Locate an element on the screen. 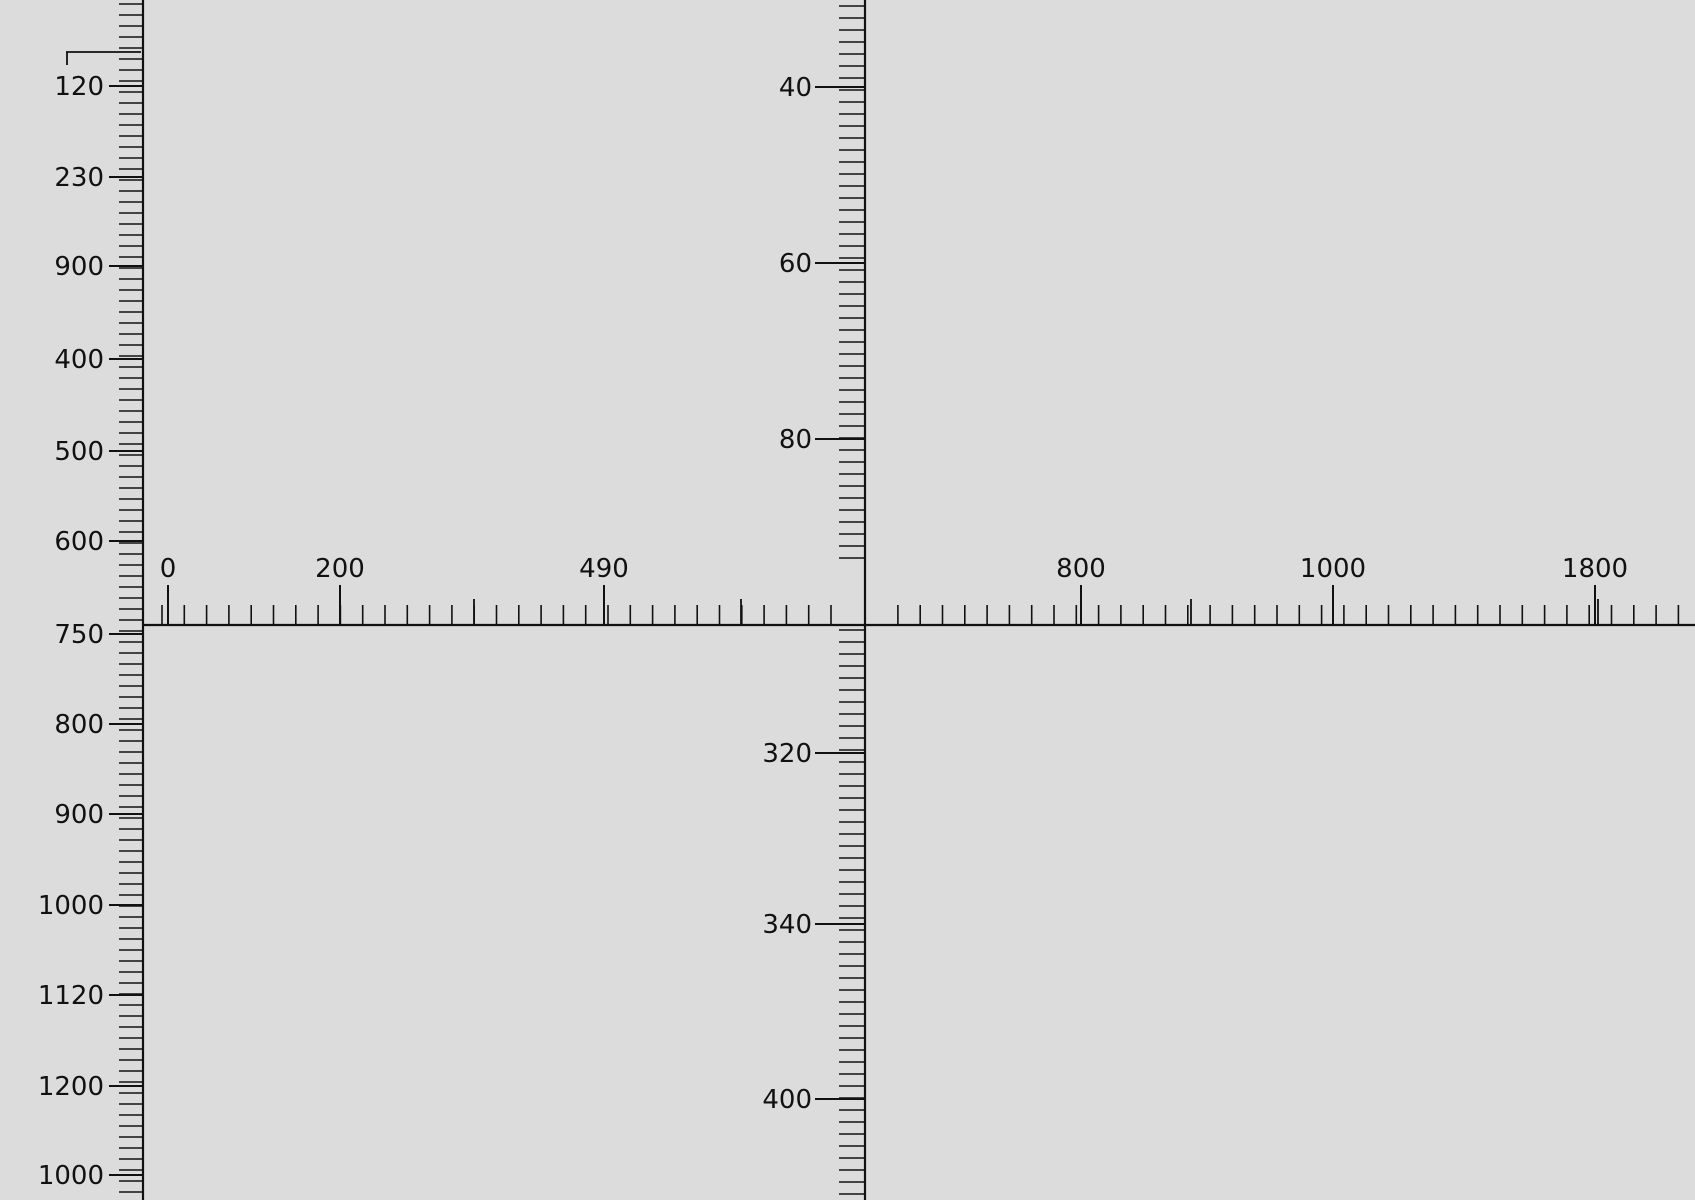 The width and height of the screenshot is (1695, 1200). left-ruler-label: 120 is located at coordinates (79, 87).